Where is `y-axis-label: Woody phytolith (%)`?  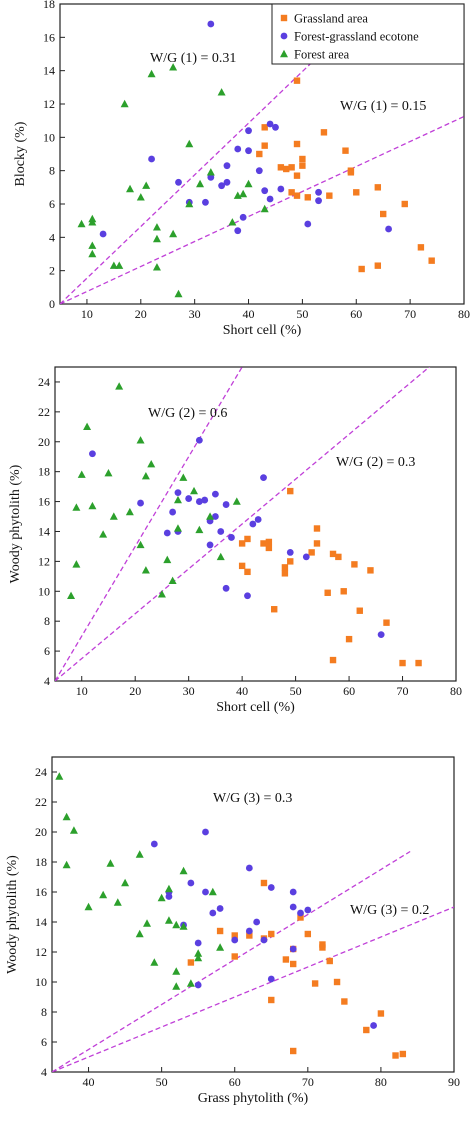 y-axis-label: Woody phytolith (%) is located at coordinates (15, 523).